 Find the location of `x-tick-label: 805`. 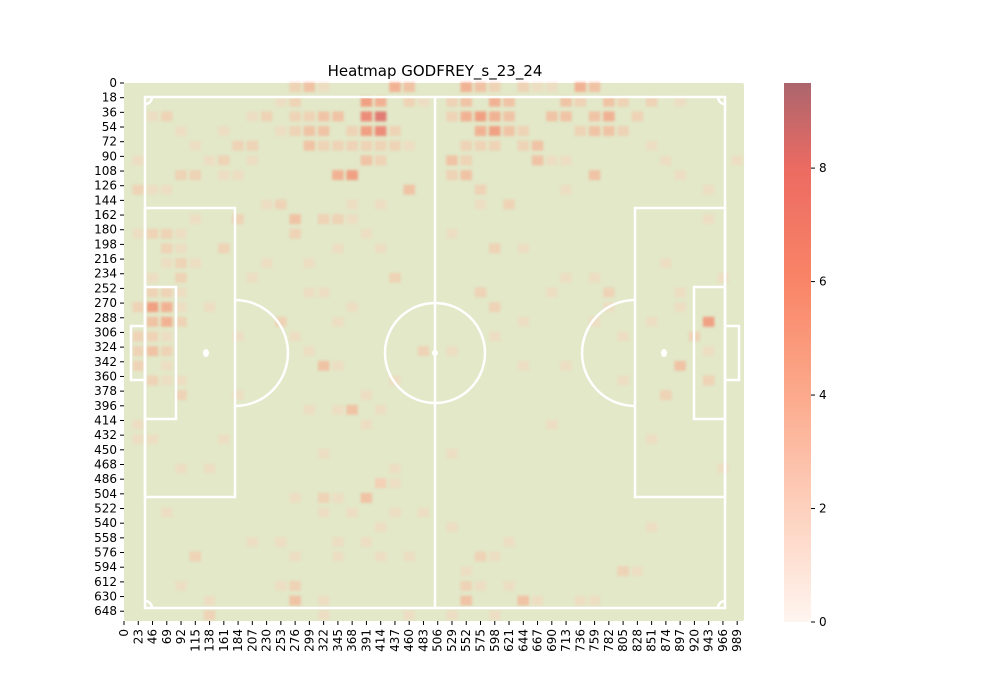

x-tick-label: 805 is located at coordinates (623, 640).